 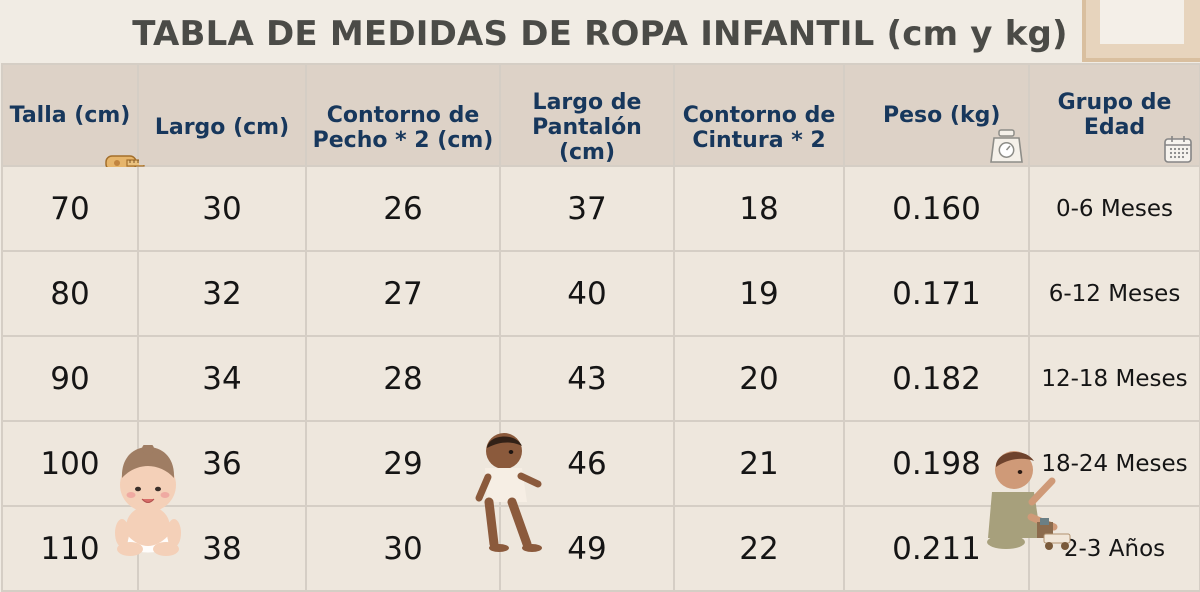 What do you see at coordinates (587, 127) in the screenshot?
I see `header-label: Largo de Pantalón (cm)` at bounding box center [587, 127].